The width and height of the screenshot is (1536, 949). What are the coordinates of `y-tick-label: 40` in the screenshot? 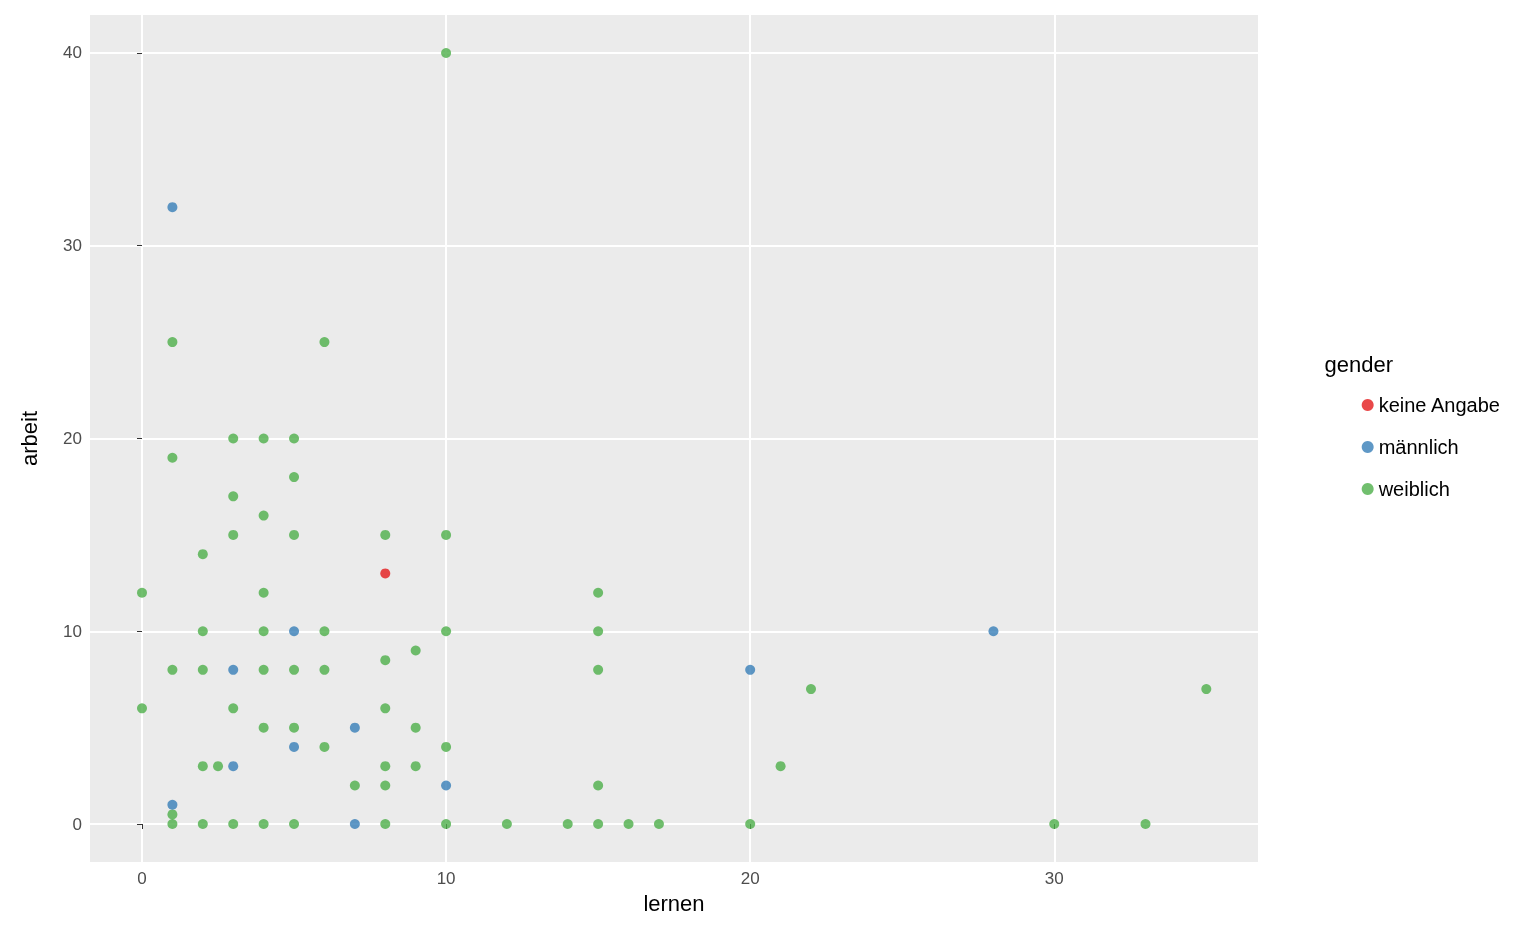 It's located at (72, 53).